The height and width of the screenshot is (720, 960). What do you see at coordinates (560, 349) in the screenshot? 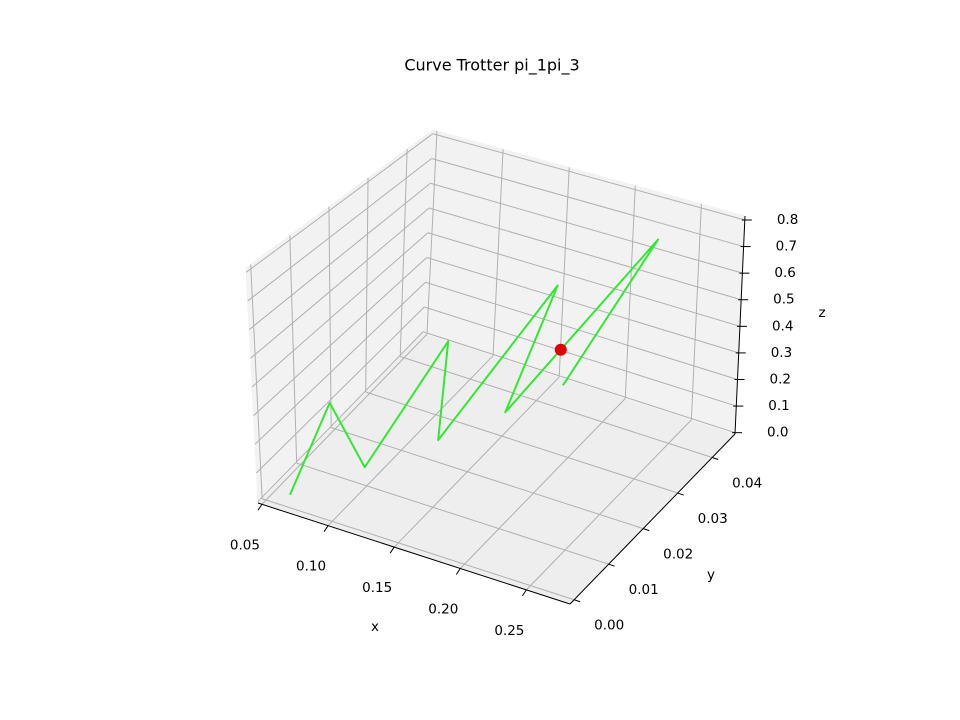
I see `data-point` at bounding box center [560, 349].